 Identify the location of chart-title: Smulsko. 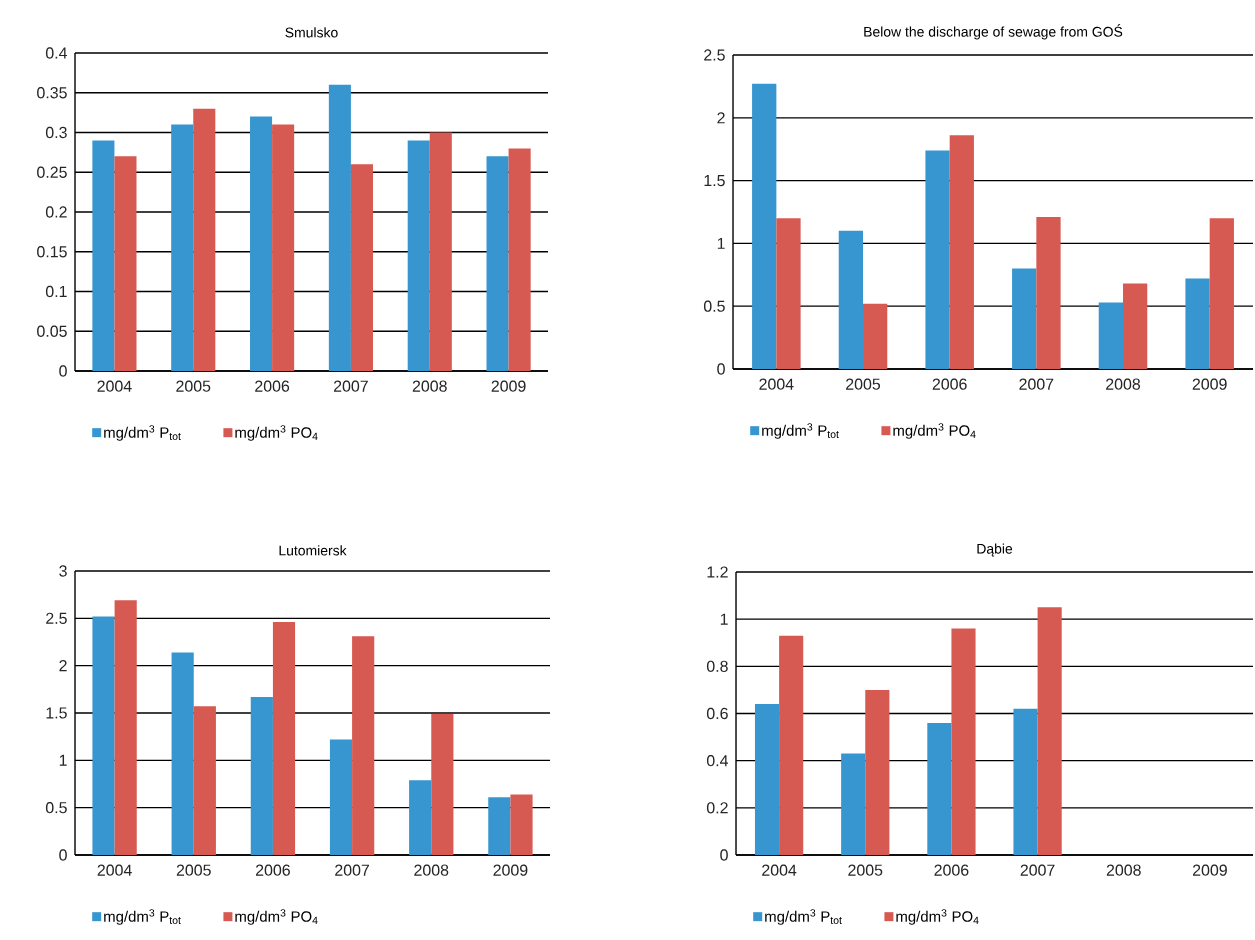
(311, 32).